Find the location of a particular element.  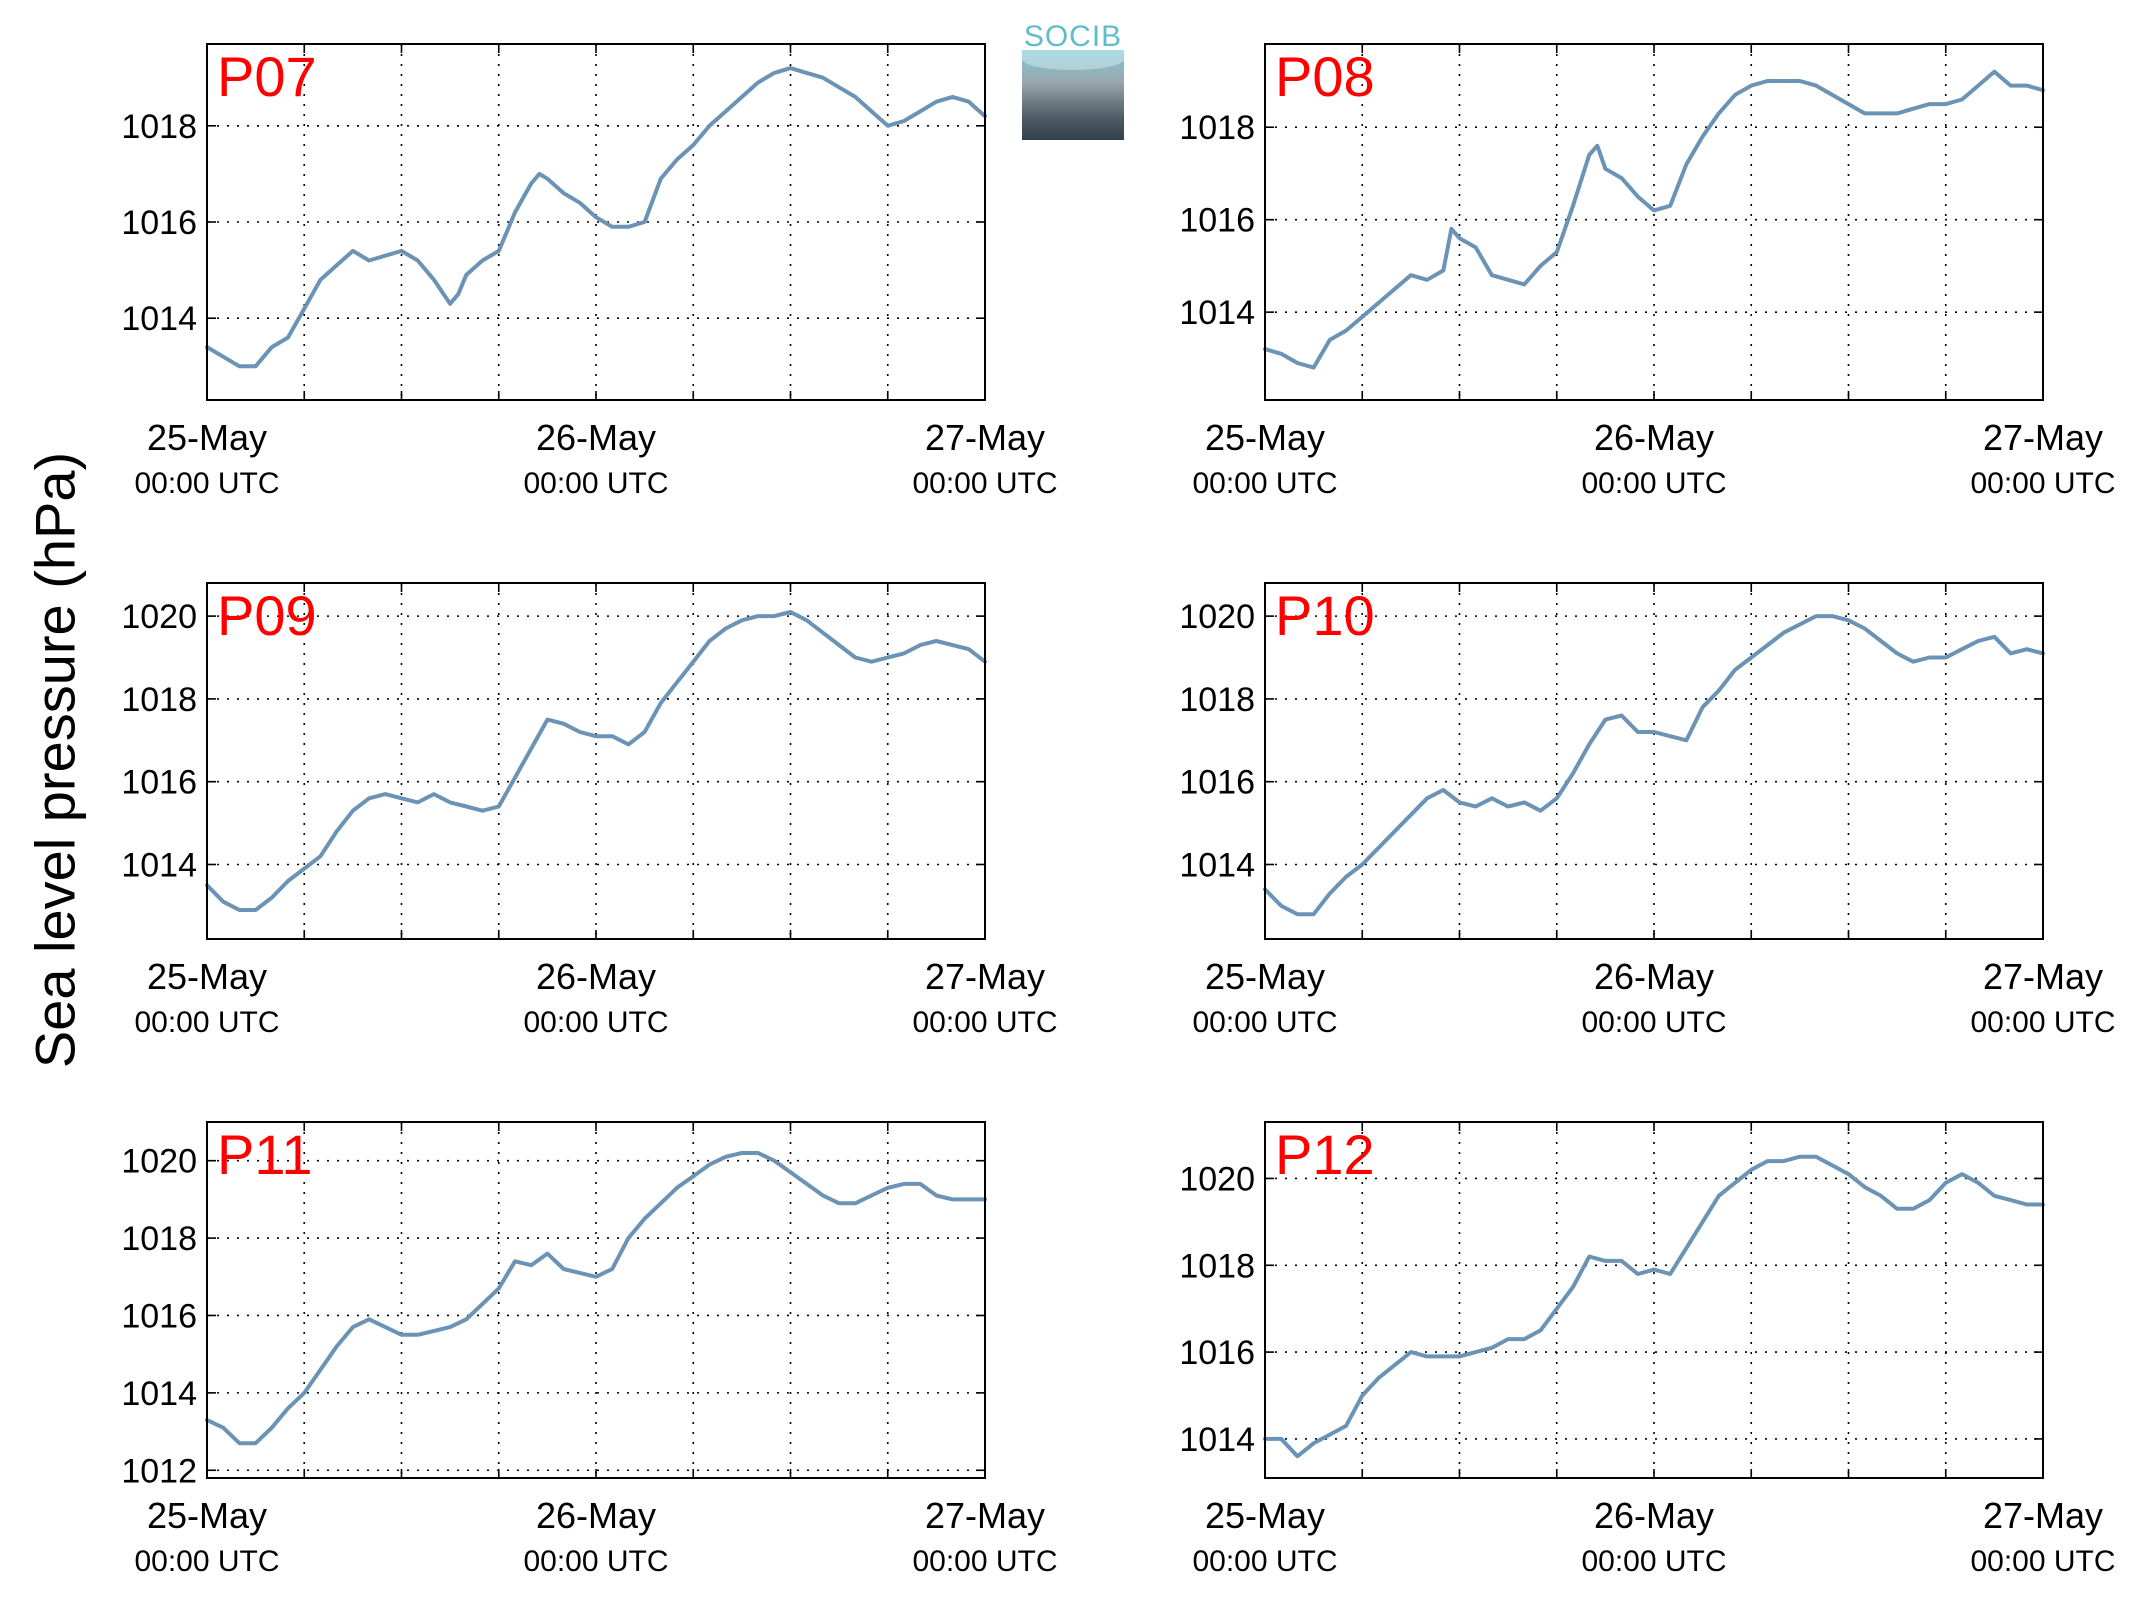

series-line-p08 is located at coordinates (1654, 219).